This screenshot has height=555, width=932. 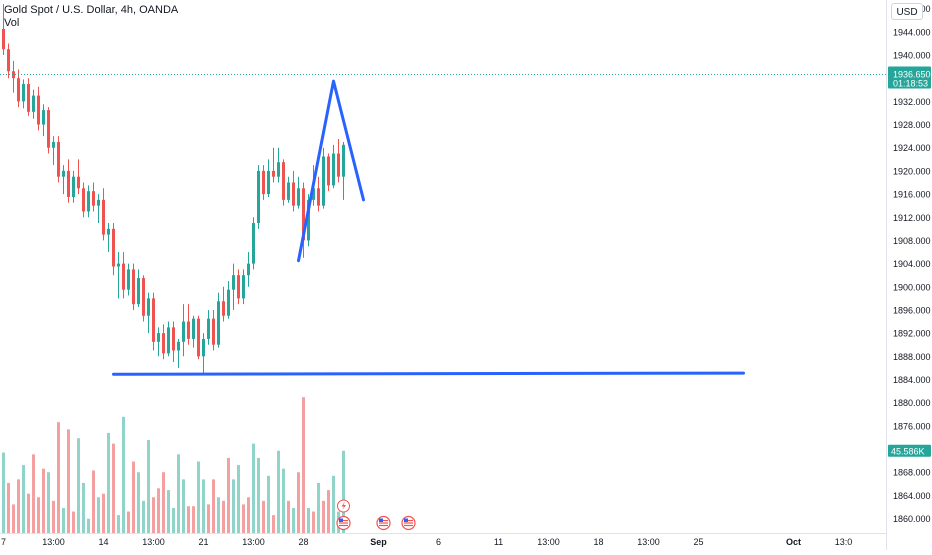 What do you see at coordinates (331, 171) in the screenshot?
I see `peak-line` at bounding box center [331, 171].